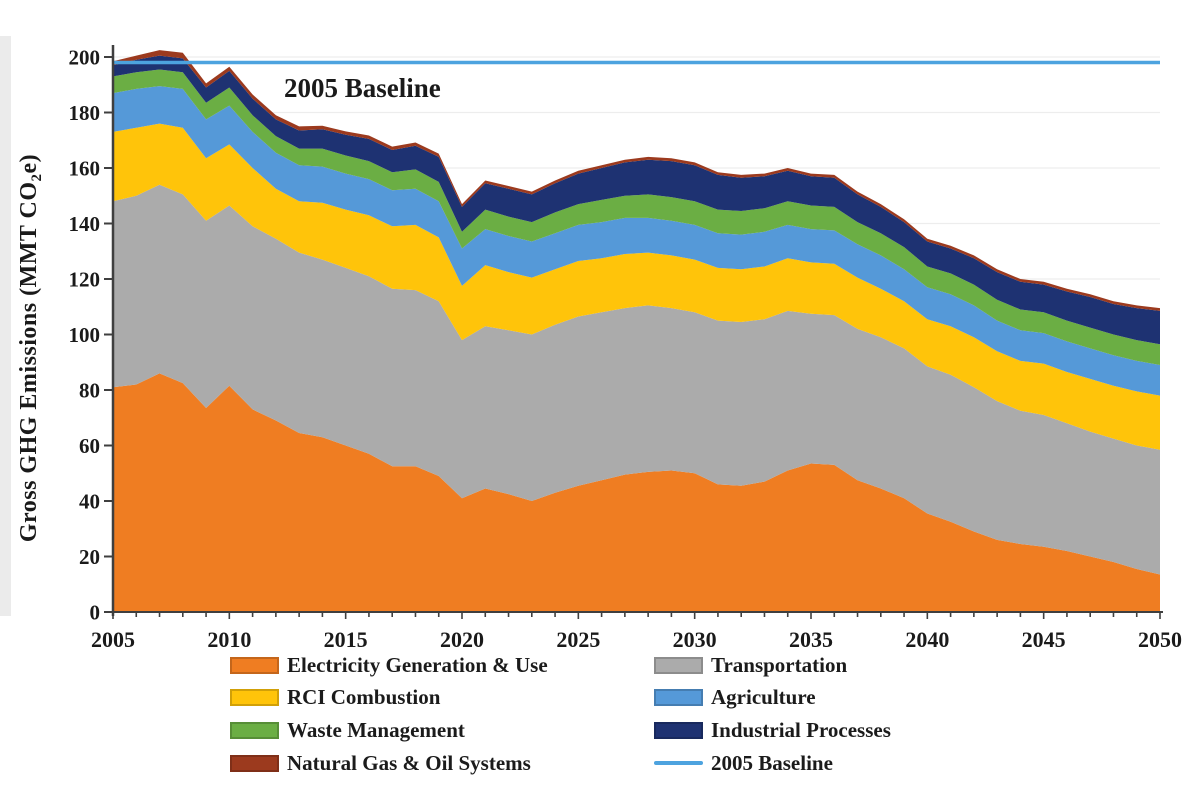 The width and height of the screenshot is (1200, 800). Describe the element at coordinates (811, 639) in the screenshot. I see `x-tick-label: 2035` at that location.